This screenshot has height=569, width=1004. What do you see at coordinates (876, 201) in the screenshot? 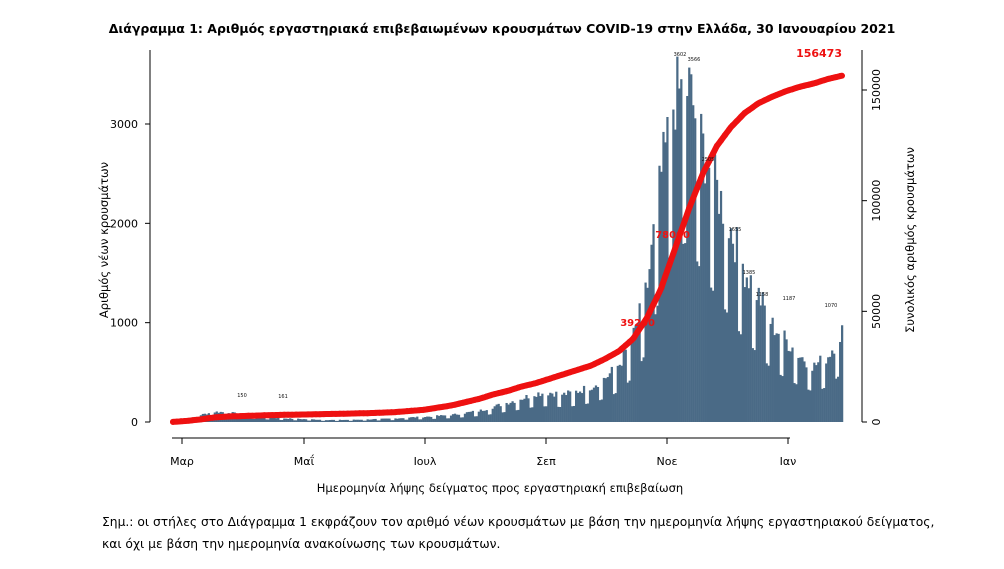
I see `y2-tick-label-100000: 100000` at bounding box center [876, 201].